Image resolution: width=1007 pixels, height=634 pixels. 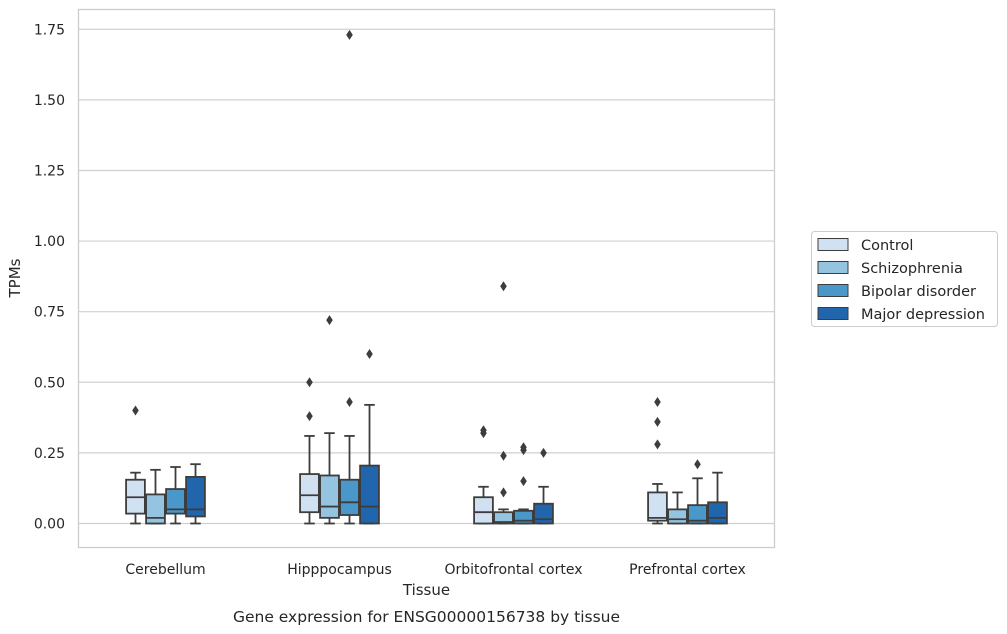 What do you see at coordinates (49, 277) in the screenshot?
I see `y-axis-ticks: 0.00 0.25 0.50 0.75 1.00 1.25 1.50 1.75` at bounding box center [49, 277].